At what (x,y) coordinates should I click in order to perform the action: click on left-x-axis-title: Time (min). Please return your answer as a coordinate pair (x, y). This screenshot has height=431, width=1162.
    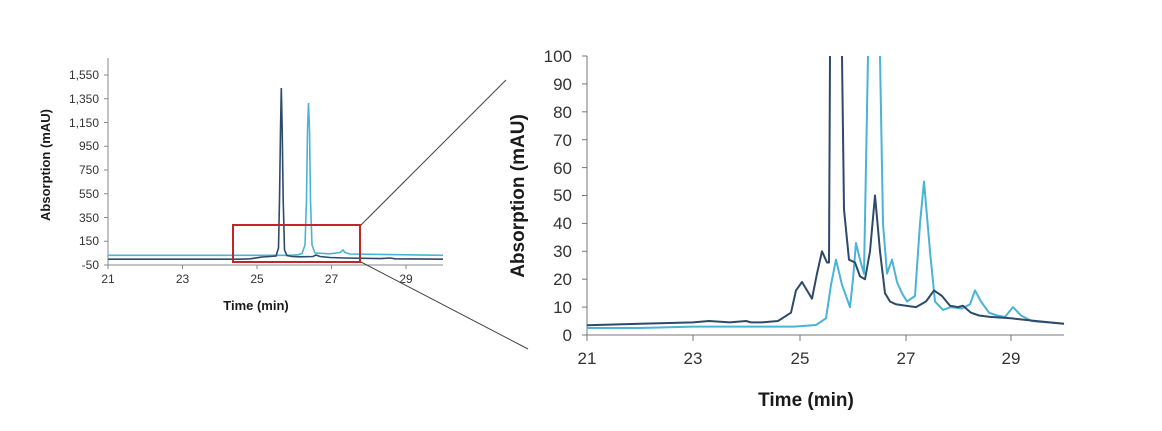
    Looking at the image, I should click on (256, 305).